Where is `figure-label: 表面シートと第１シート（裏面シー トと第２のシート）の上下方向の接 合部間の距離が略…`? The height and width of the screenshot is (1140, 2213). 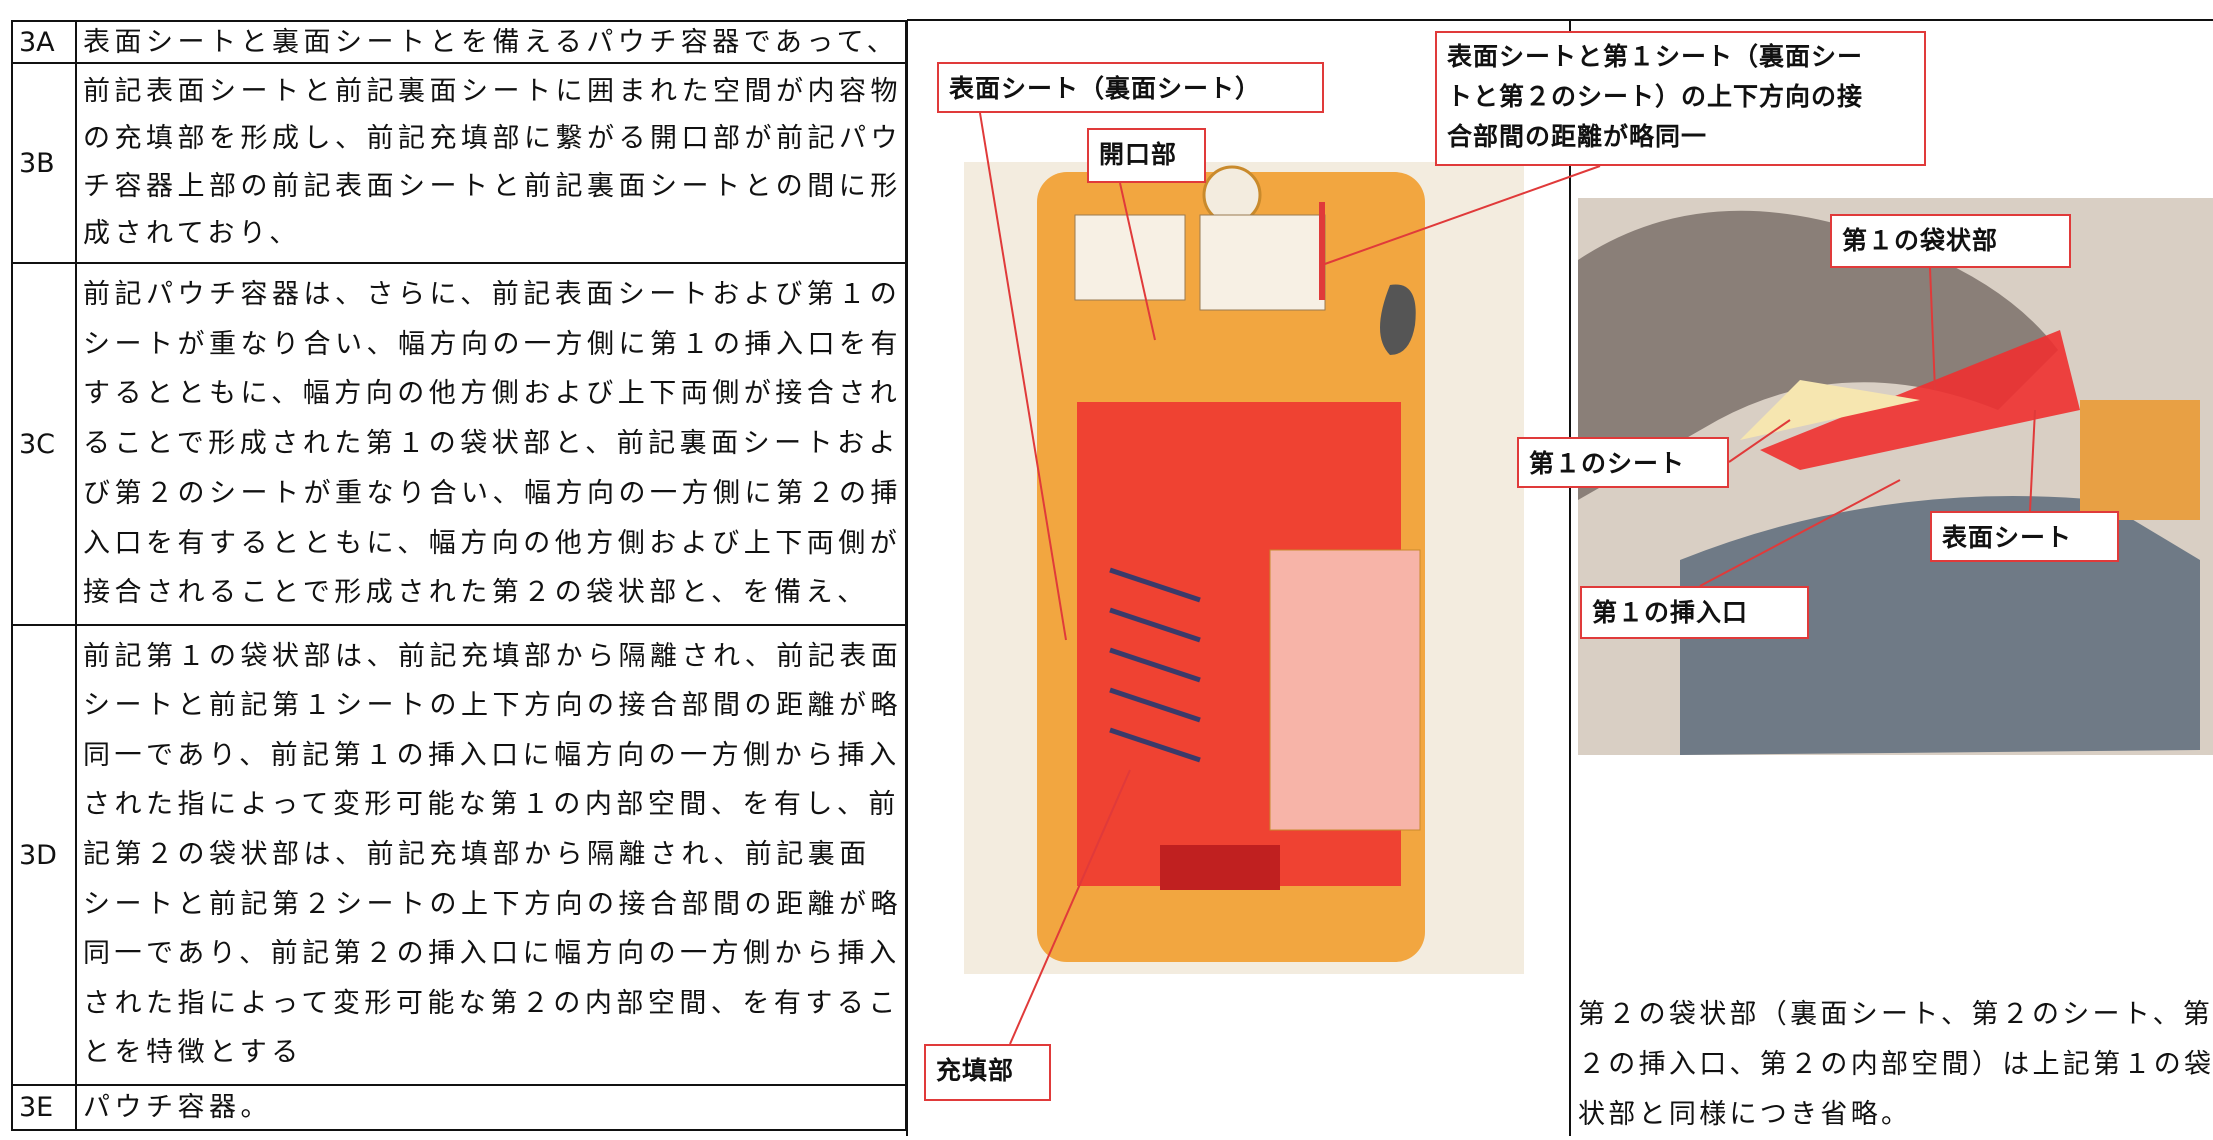
figure-label: 表面シートと第１シート（裏面シー トと第２のシート）の上下方向の接 合部間の距離が略… is located at coordinates (1680, 98).